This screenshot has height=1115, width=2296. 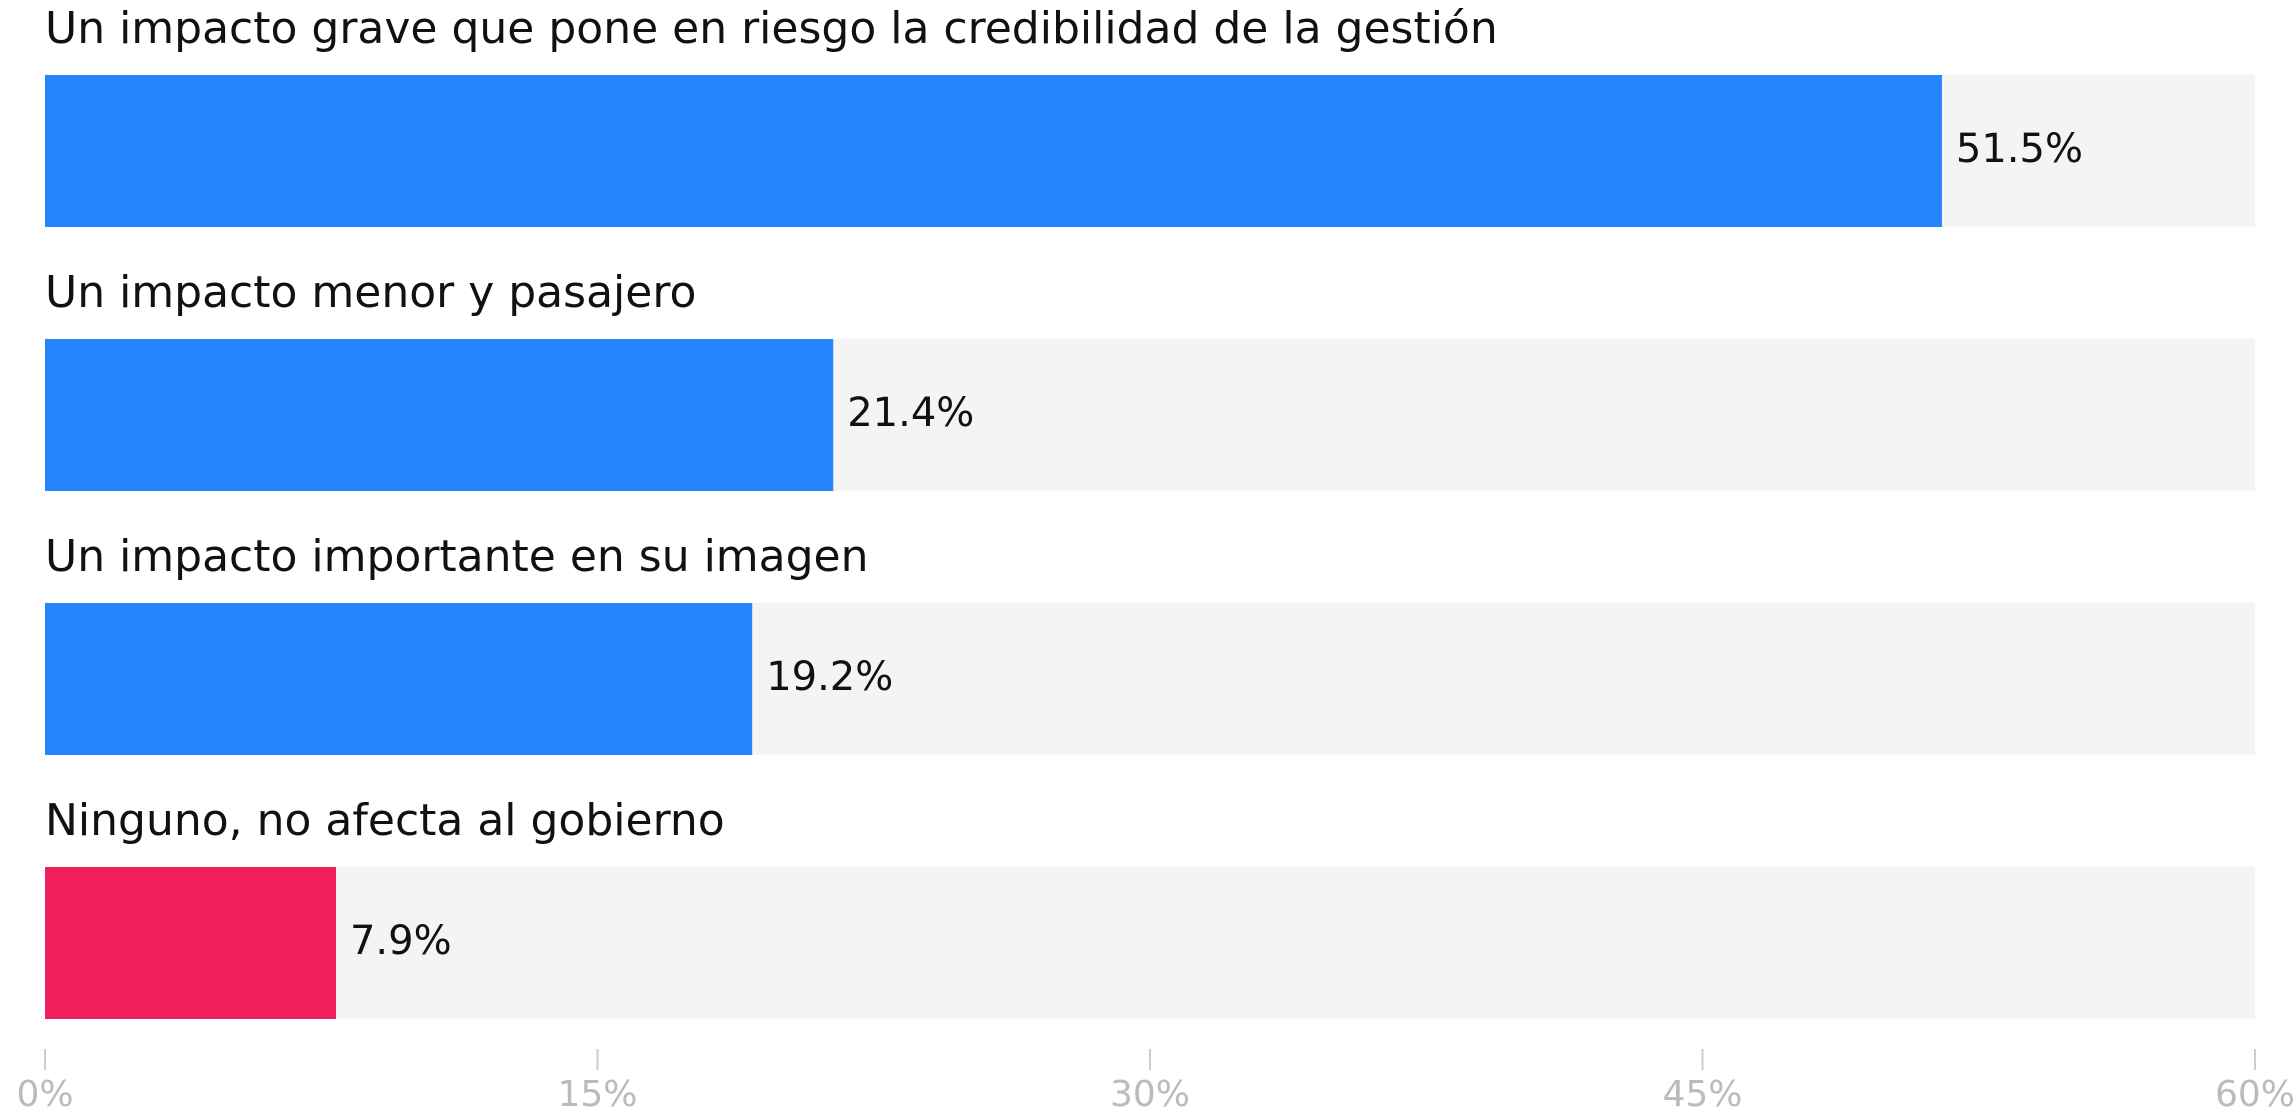 I want to click on x-tick-label: 45%, so click(x=1702, y=1094).